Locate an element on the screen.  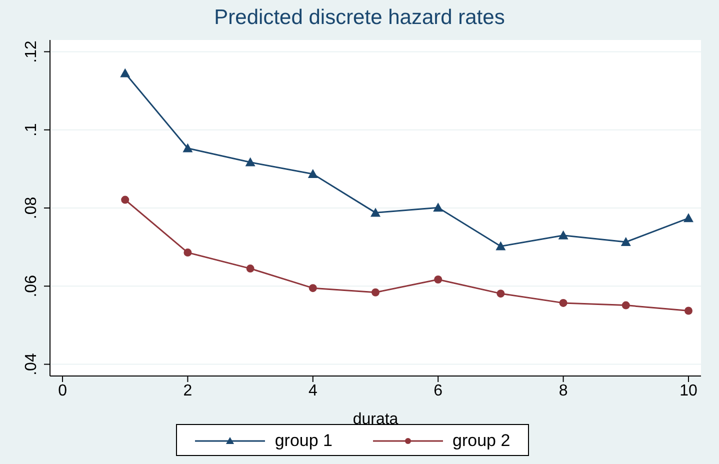
y-tick-label: .08 is located at coordinates (31, 208).